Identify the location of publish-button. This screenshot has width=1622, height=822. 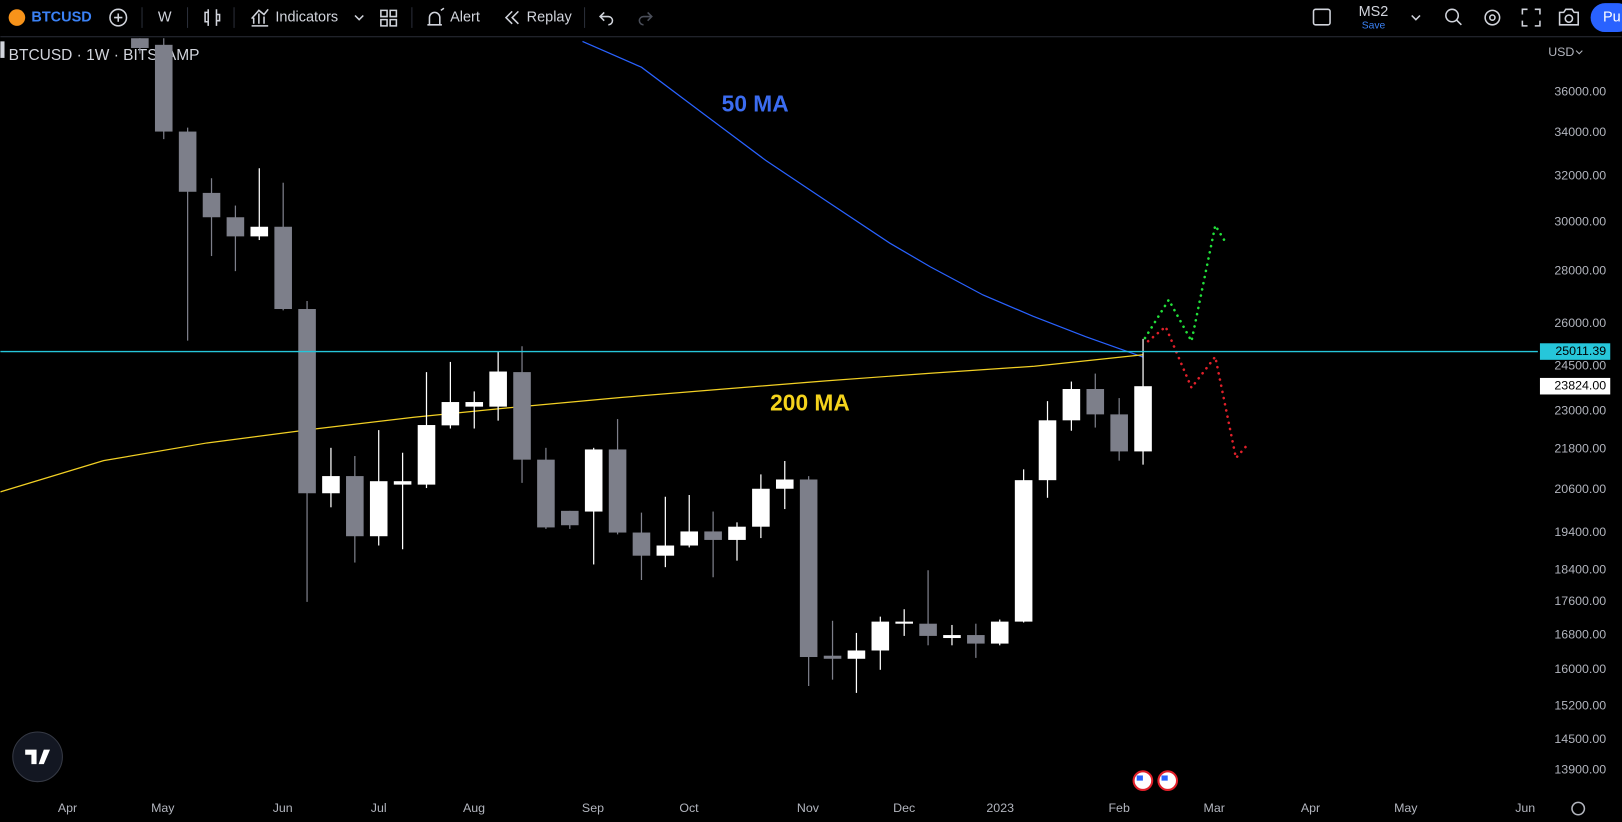
(1606, 18).